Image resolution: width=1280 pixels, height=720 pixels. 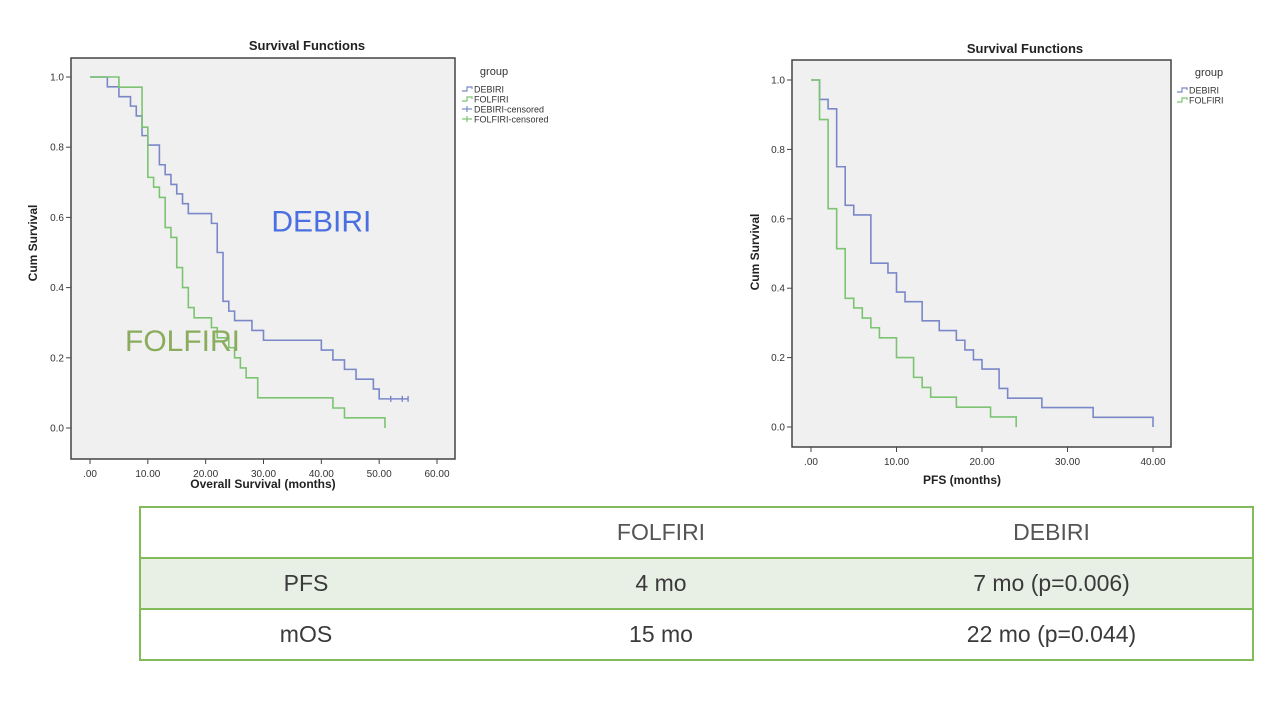 I want to click on chart1-y-tick-label: 0.0, so click(x=57, y=429).